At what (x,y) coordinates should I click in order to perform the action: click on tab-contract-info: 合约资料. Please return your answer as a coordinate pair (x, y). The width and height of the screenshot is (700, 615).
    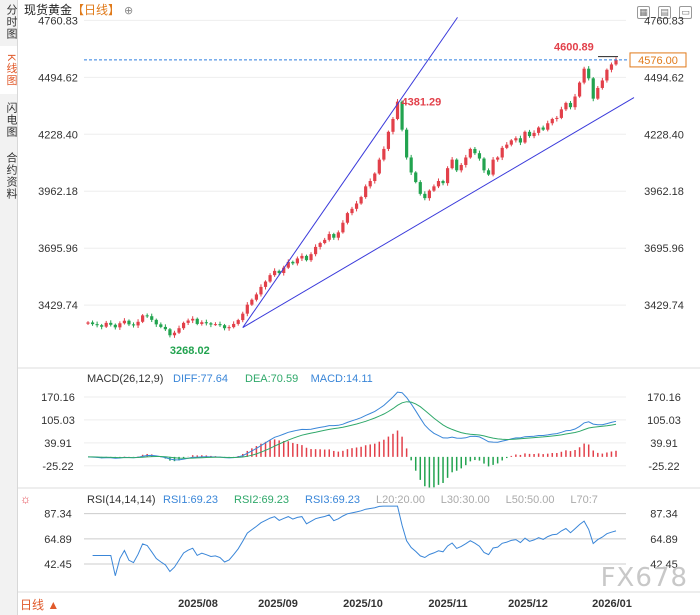
    Looking at the image, I should click on (8, 176).